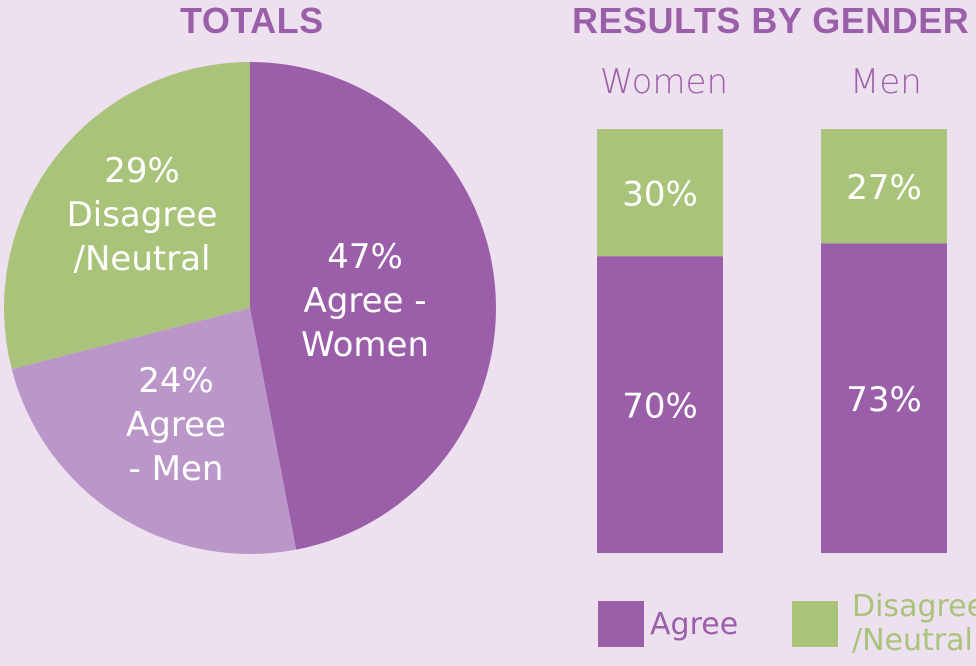 This screenshot has width=976, height=666. Describe the element at coordinates (694, 624) in the screenshot. I see `legend-label-agree: Agree` at that location.